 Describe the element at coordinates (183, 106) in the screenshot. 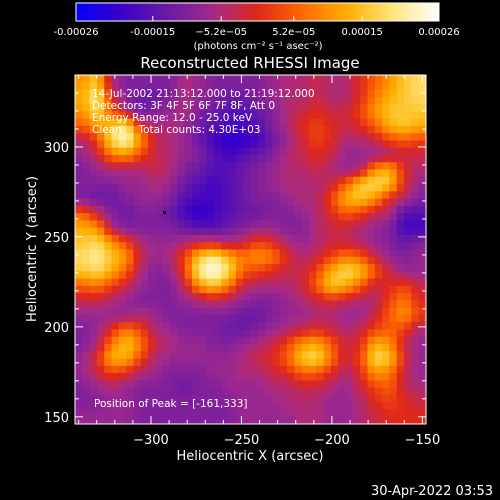

I see `info-detectors: Detectors: 3F 4F 5F 6F 7F 8F, Att 0` at that location.